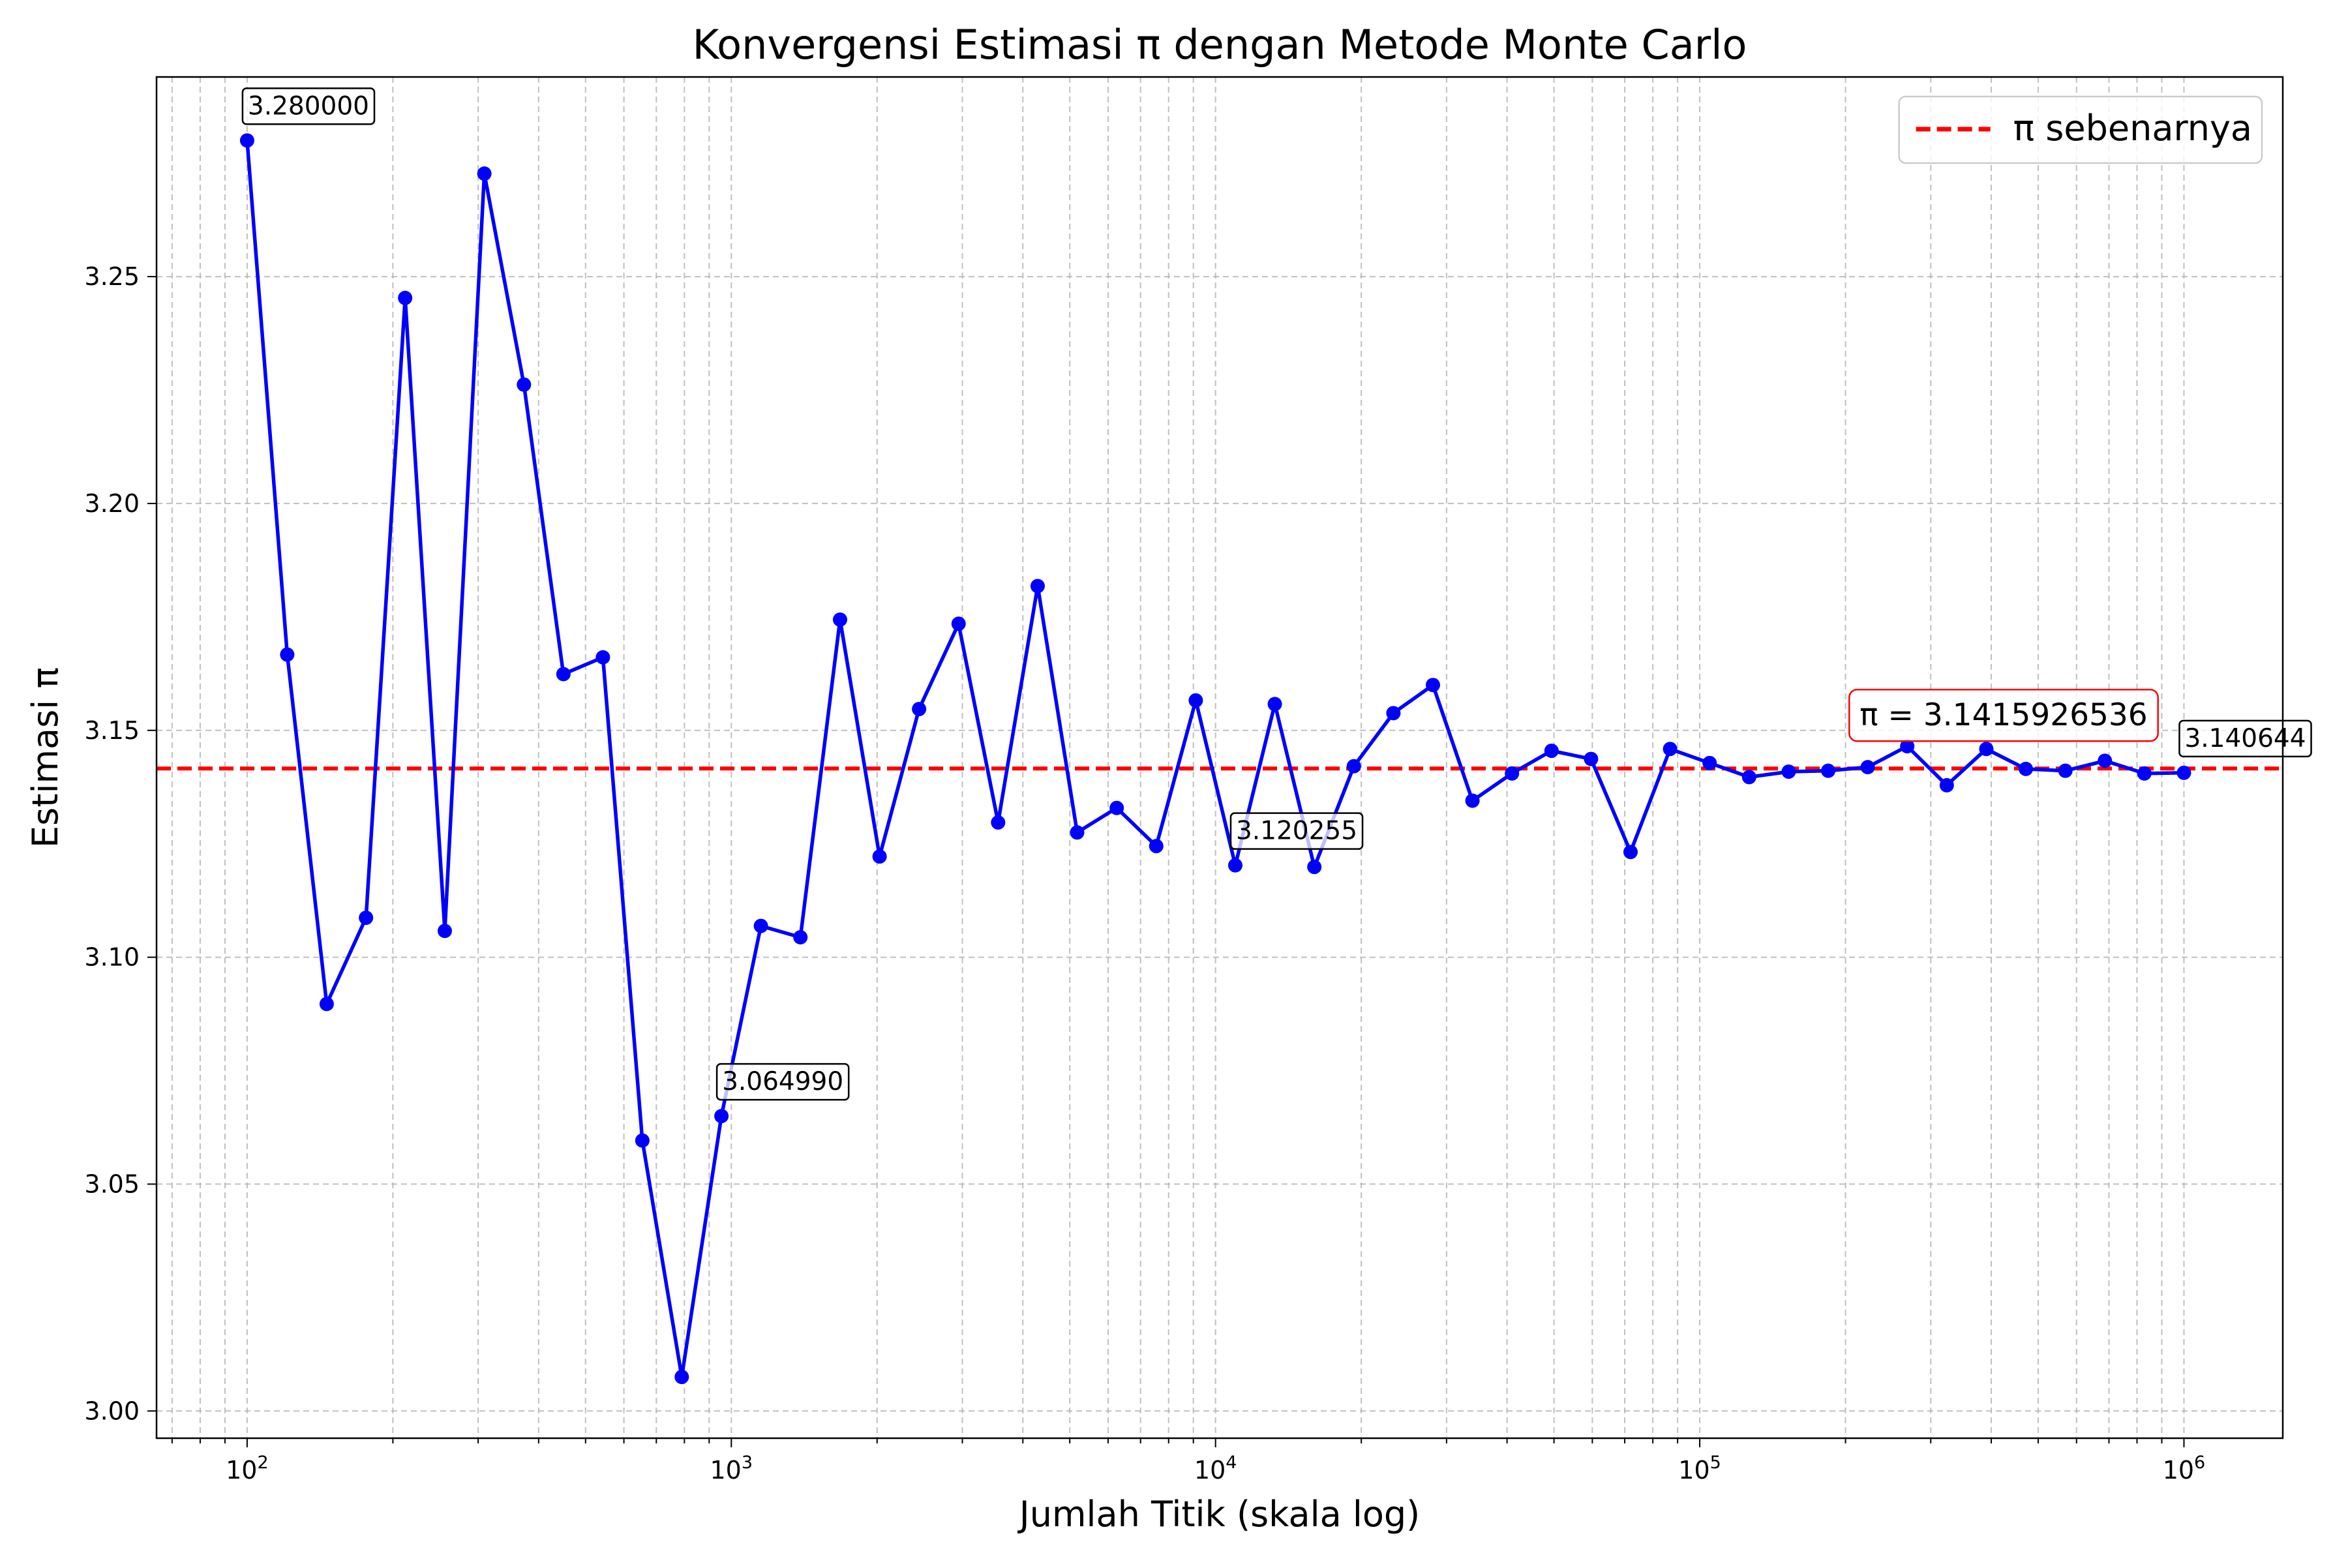 The width and height of the screenshot is (2348, 1568). I want to click on y-tick-label: 3.25, so click(112, 276).